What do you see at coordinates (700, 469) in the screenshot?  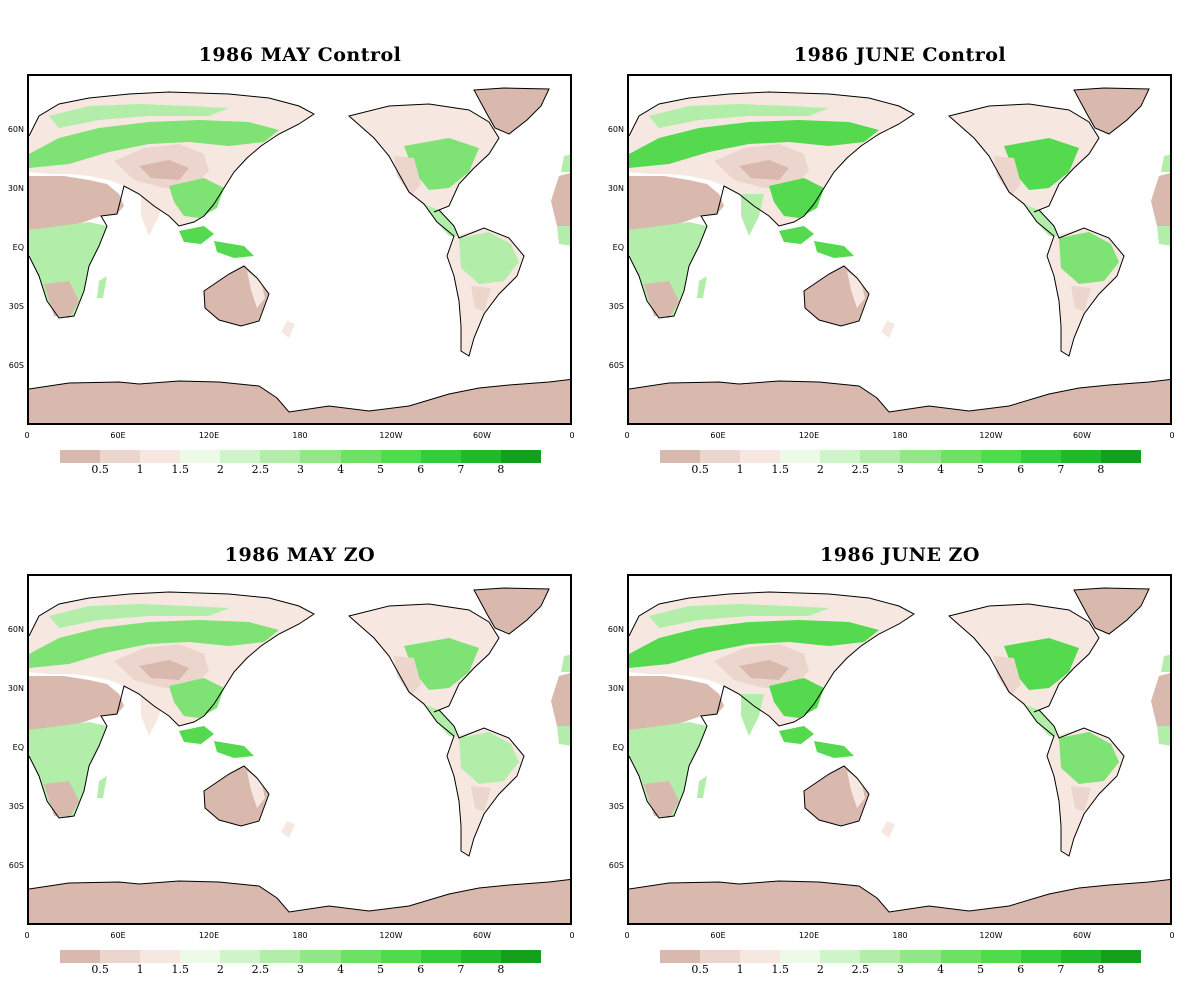 I see `colorbar-label: 0.5` at bounding box center [700, 469].